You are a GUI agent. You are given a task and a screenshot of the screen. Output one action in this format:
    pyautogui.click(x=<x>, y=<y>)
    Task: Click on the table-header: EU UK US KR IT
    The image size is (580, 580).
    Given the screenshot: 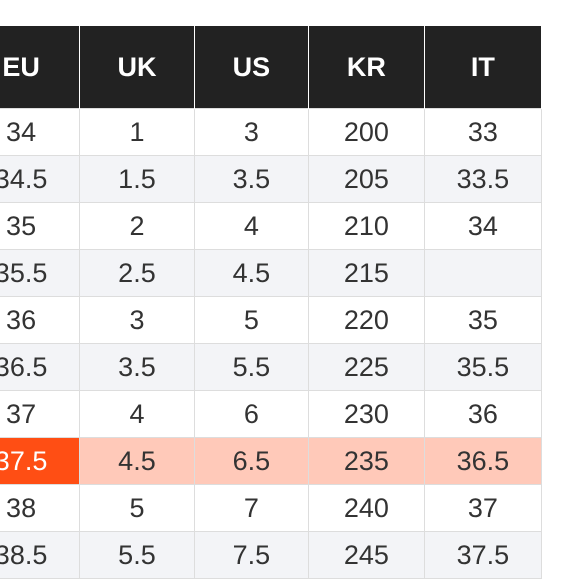 What is the action you would take?
    pyautogui.click(x=271, y=67)
    